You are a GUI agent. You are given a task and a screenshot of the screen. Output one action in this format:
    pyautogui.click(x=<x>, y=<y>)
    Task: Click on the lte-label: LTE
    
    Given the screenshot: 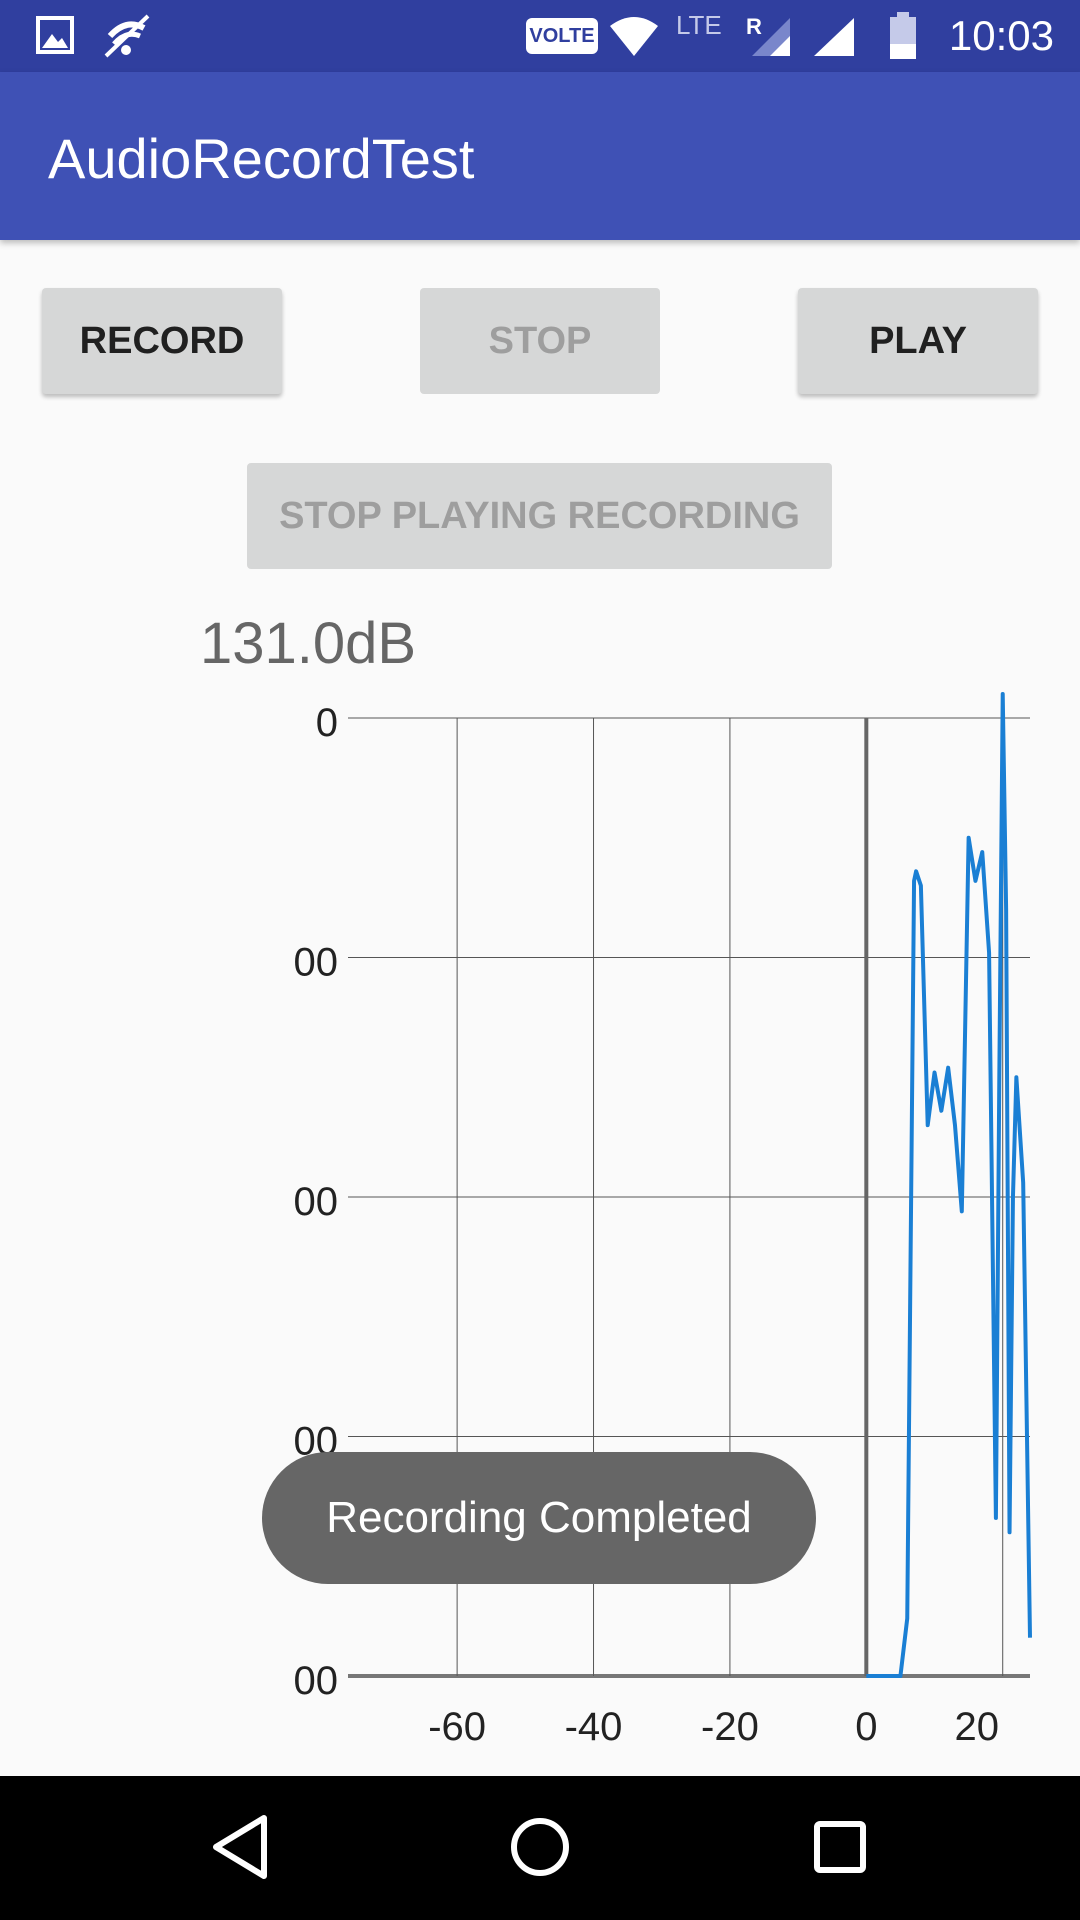 What is the action you would take?
    pyautogui.click(x=699, y=25)
    